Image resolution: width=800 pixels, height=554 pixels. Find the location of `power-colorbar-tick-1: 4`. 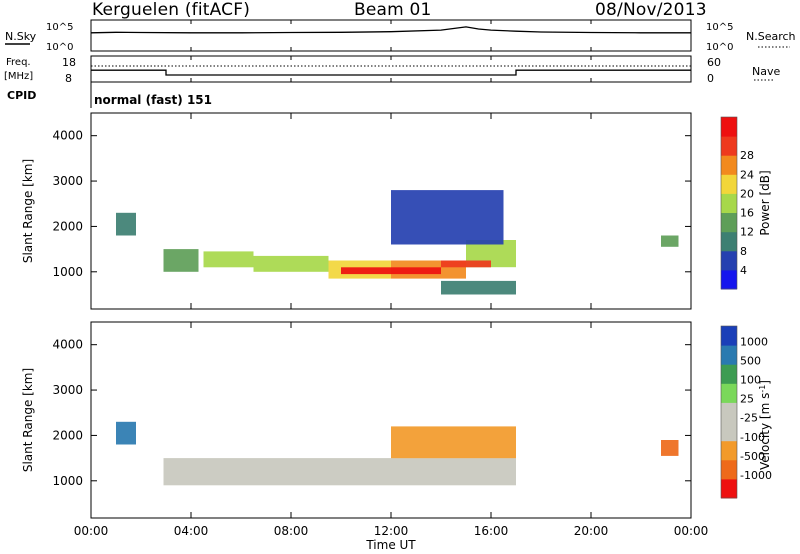

power-colorbar-tick-1: 4 is located at coordinates (743, 270).